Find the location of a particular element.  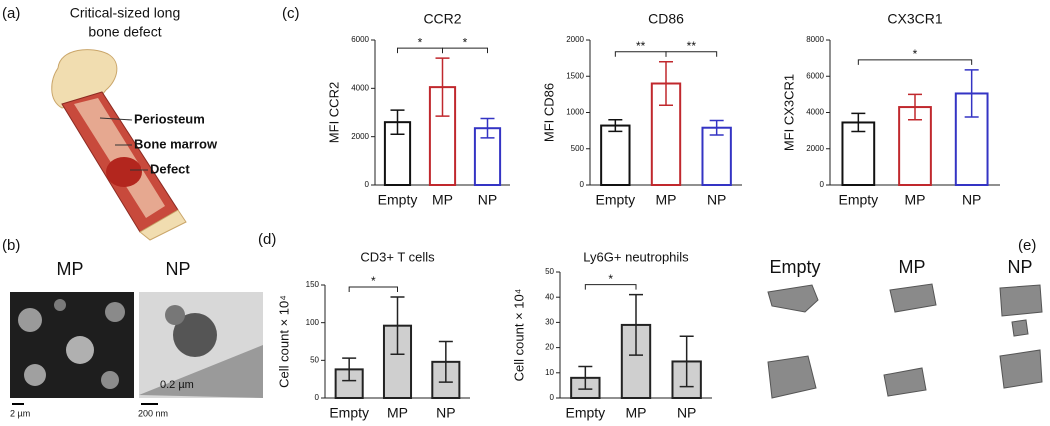

panel-label: (e) is located at coordinates (1027, 245).